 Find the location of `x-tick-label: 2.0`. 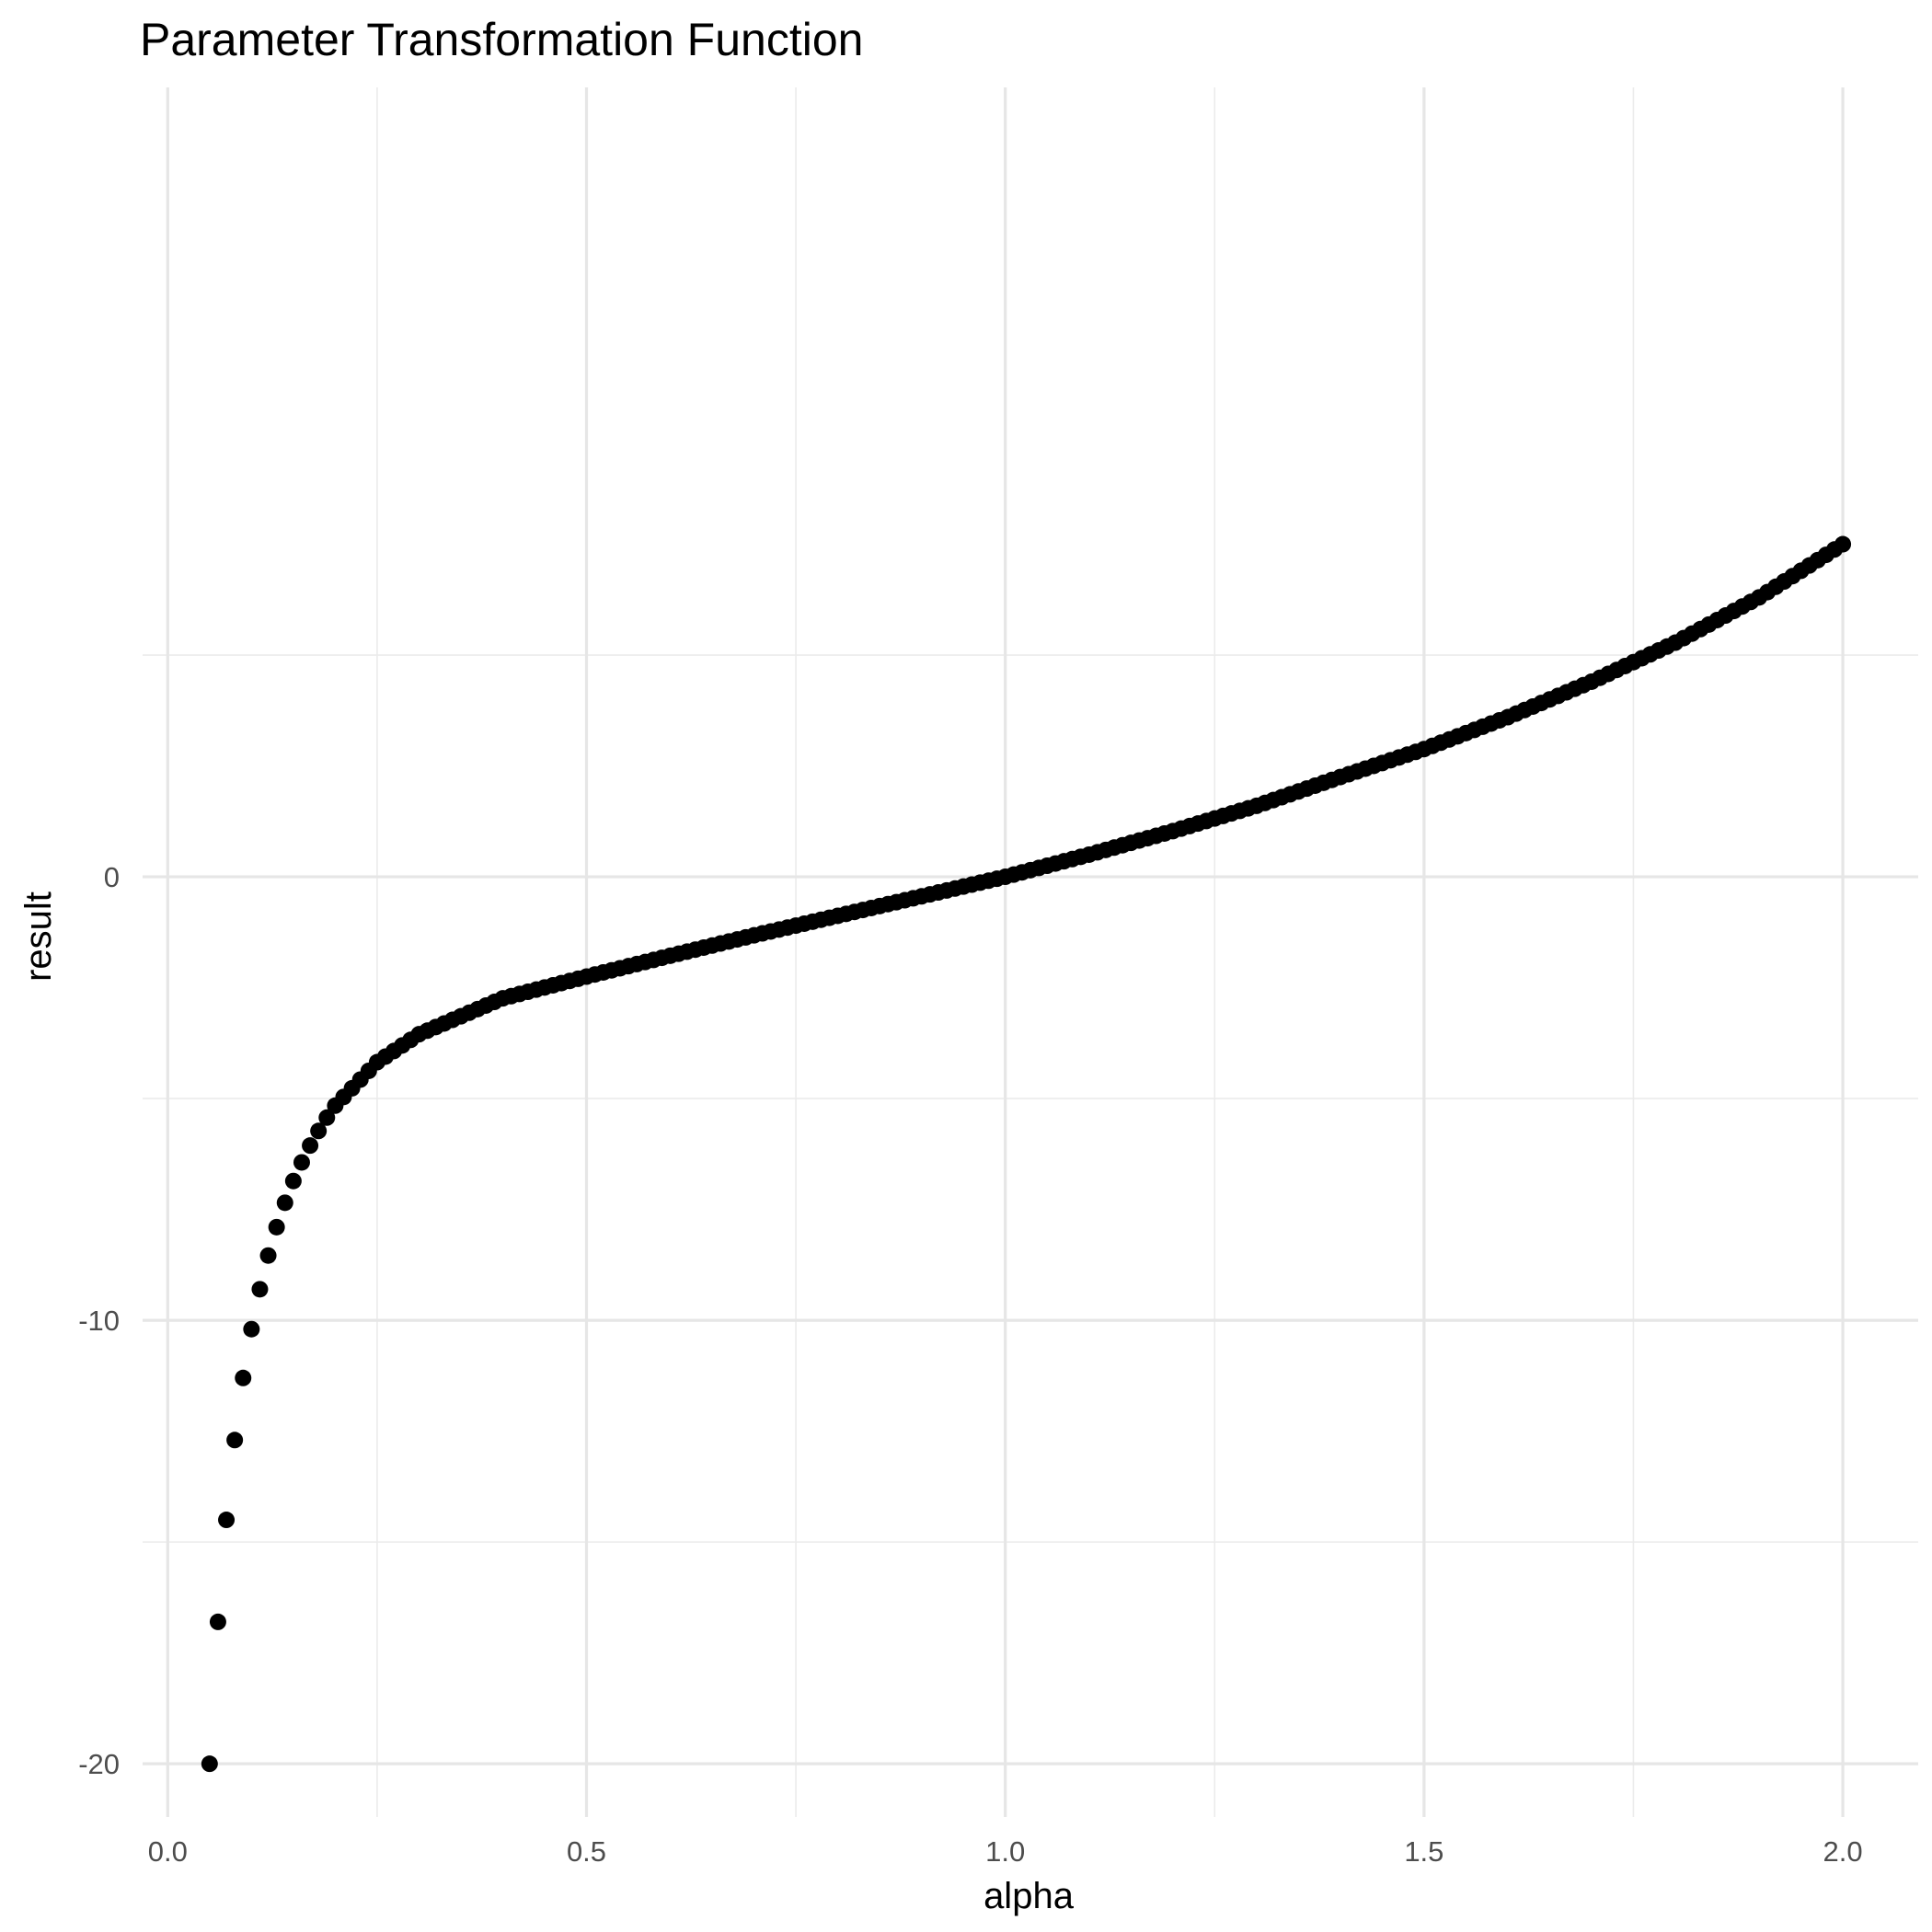

x-tick-label: 2.0 is located at coordinates (1843, 1851).